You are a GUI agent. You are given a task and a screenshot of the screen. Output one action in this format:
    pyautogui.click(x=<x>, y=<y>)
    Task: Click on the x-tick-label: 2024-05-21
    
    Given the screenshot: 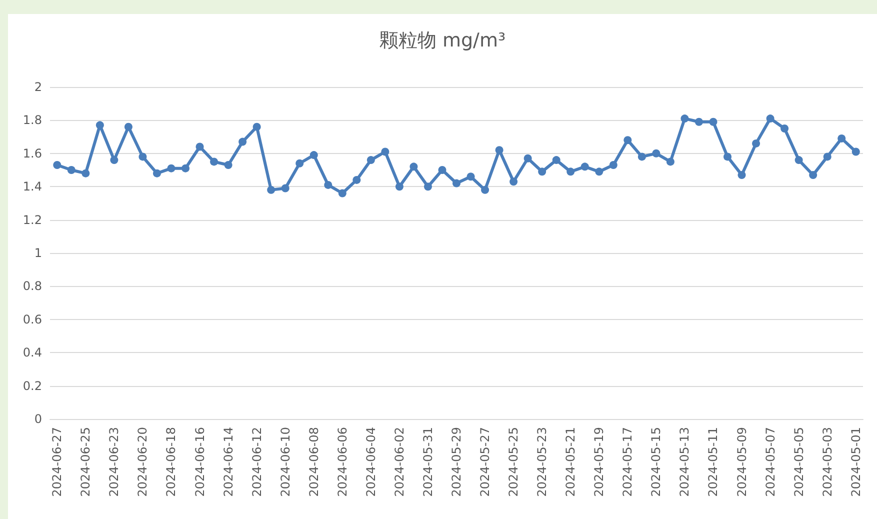 What is the action you would take?
    pyautogui.click(x=571, y=462)
    